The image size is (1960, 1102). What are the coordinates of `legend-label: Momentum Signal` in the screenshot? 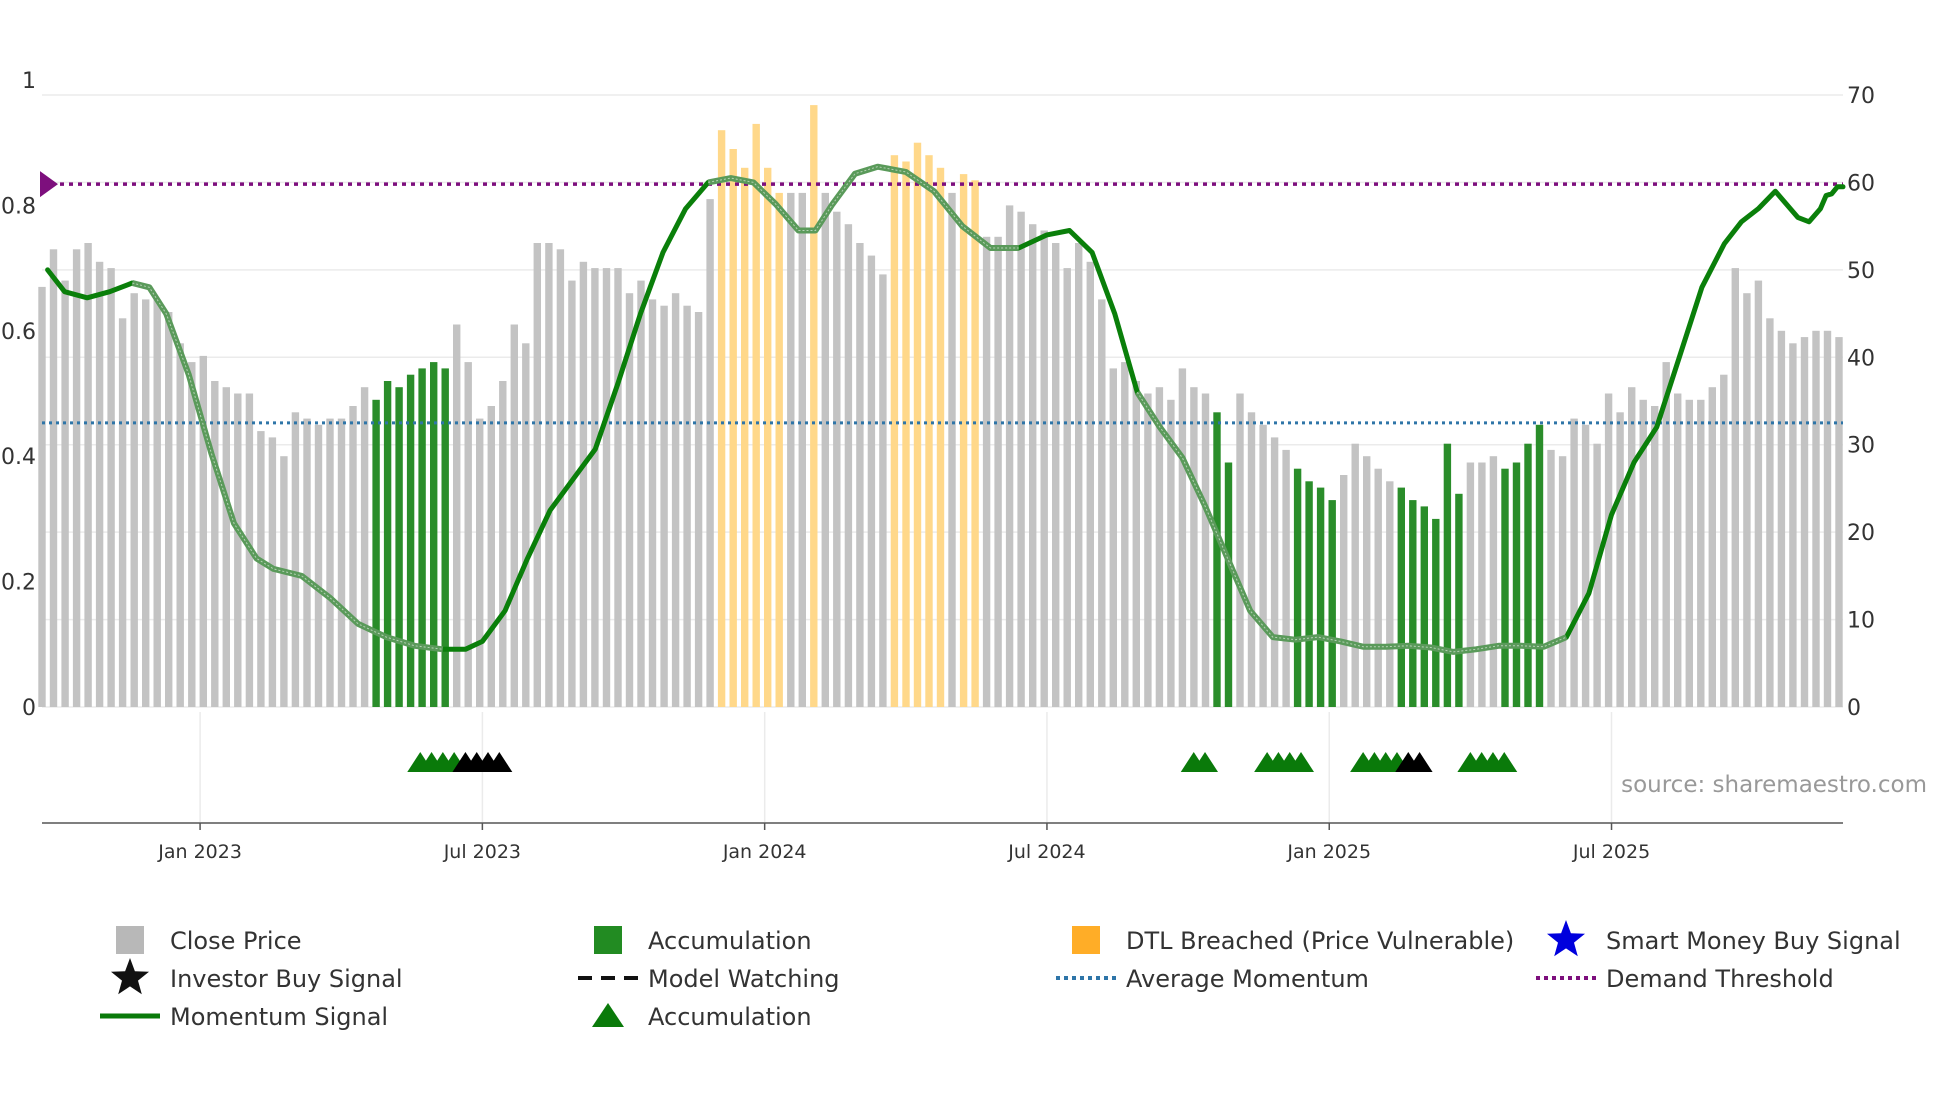 It's located at (279, 1017).